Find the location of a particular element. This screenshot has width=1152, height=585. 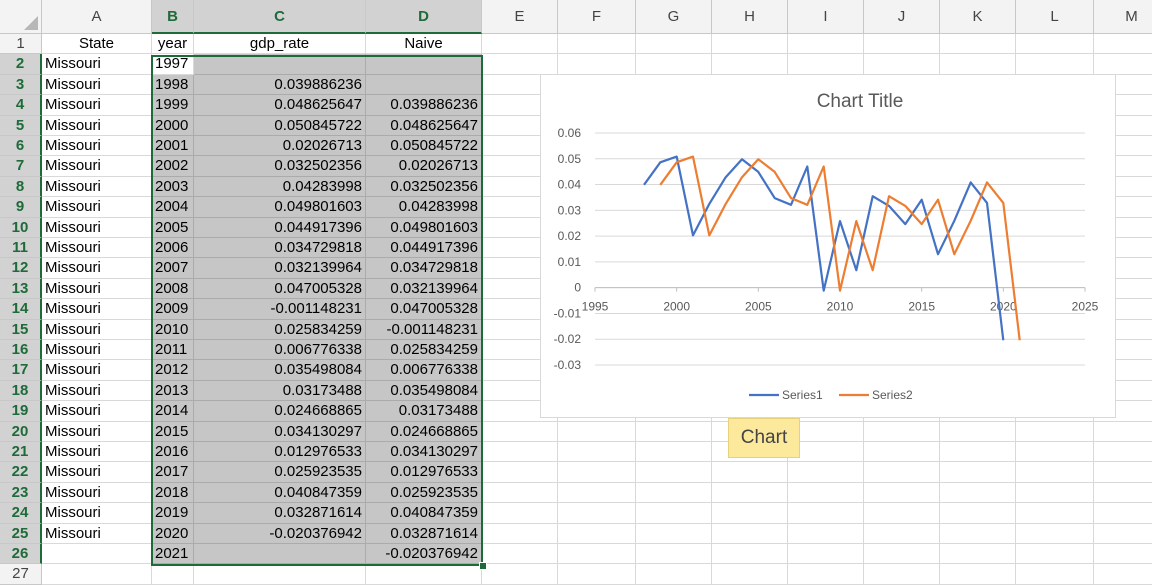

cell-d8: 0.032502356 is located at coordinates (424, 187).